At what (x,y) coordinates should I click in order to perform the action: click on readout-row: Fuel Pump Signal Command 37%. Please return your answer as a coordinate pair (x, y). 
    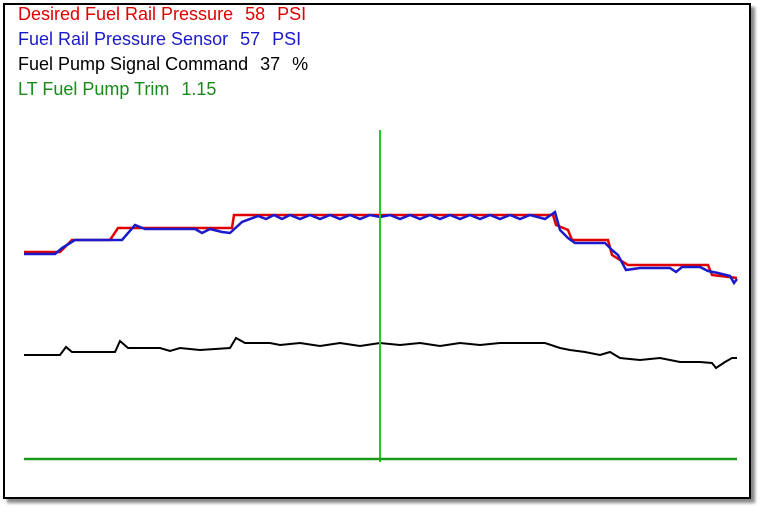
    Looking at the image, I should click on (169, 64).